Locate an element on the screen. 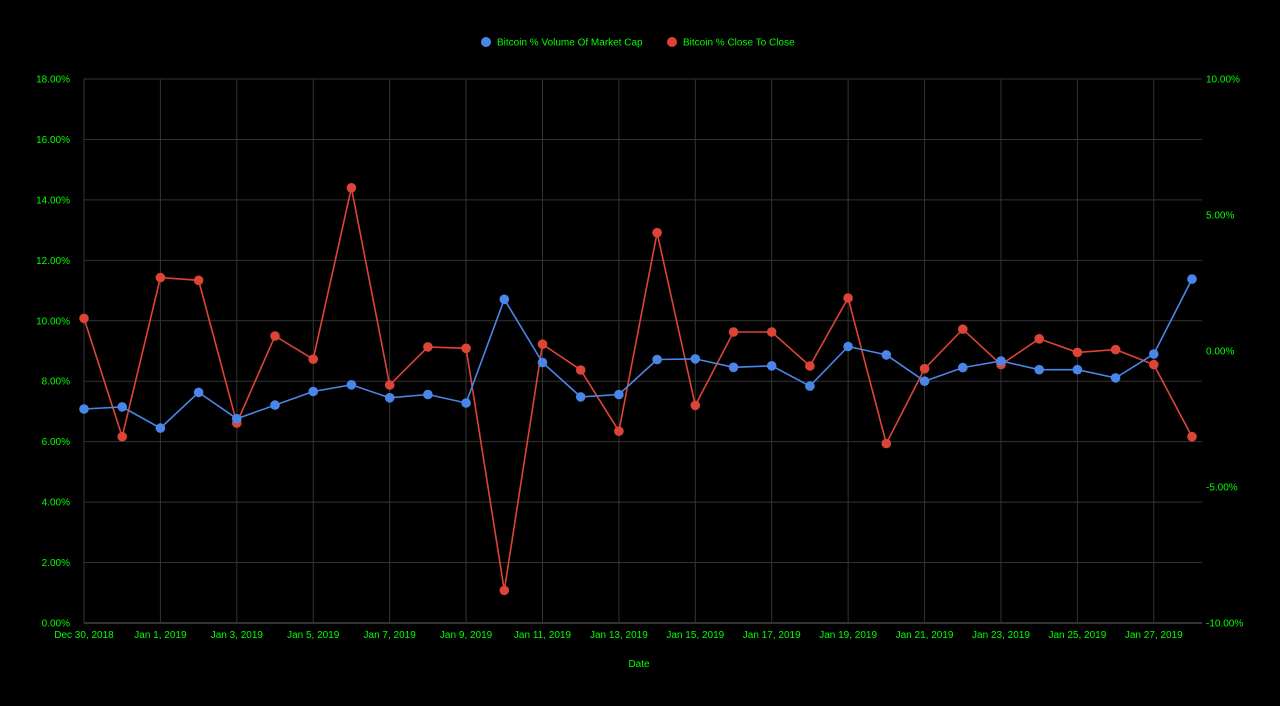 This screenshot has width=1280, height=706. y-right-tick-label: 5.00% is located at coordinates (1220, 216).